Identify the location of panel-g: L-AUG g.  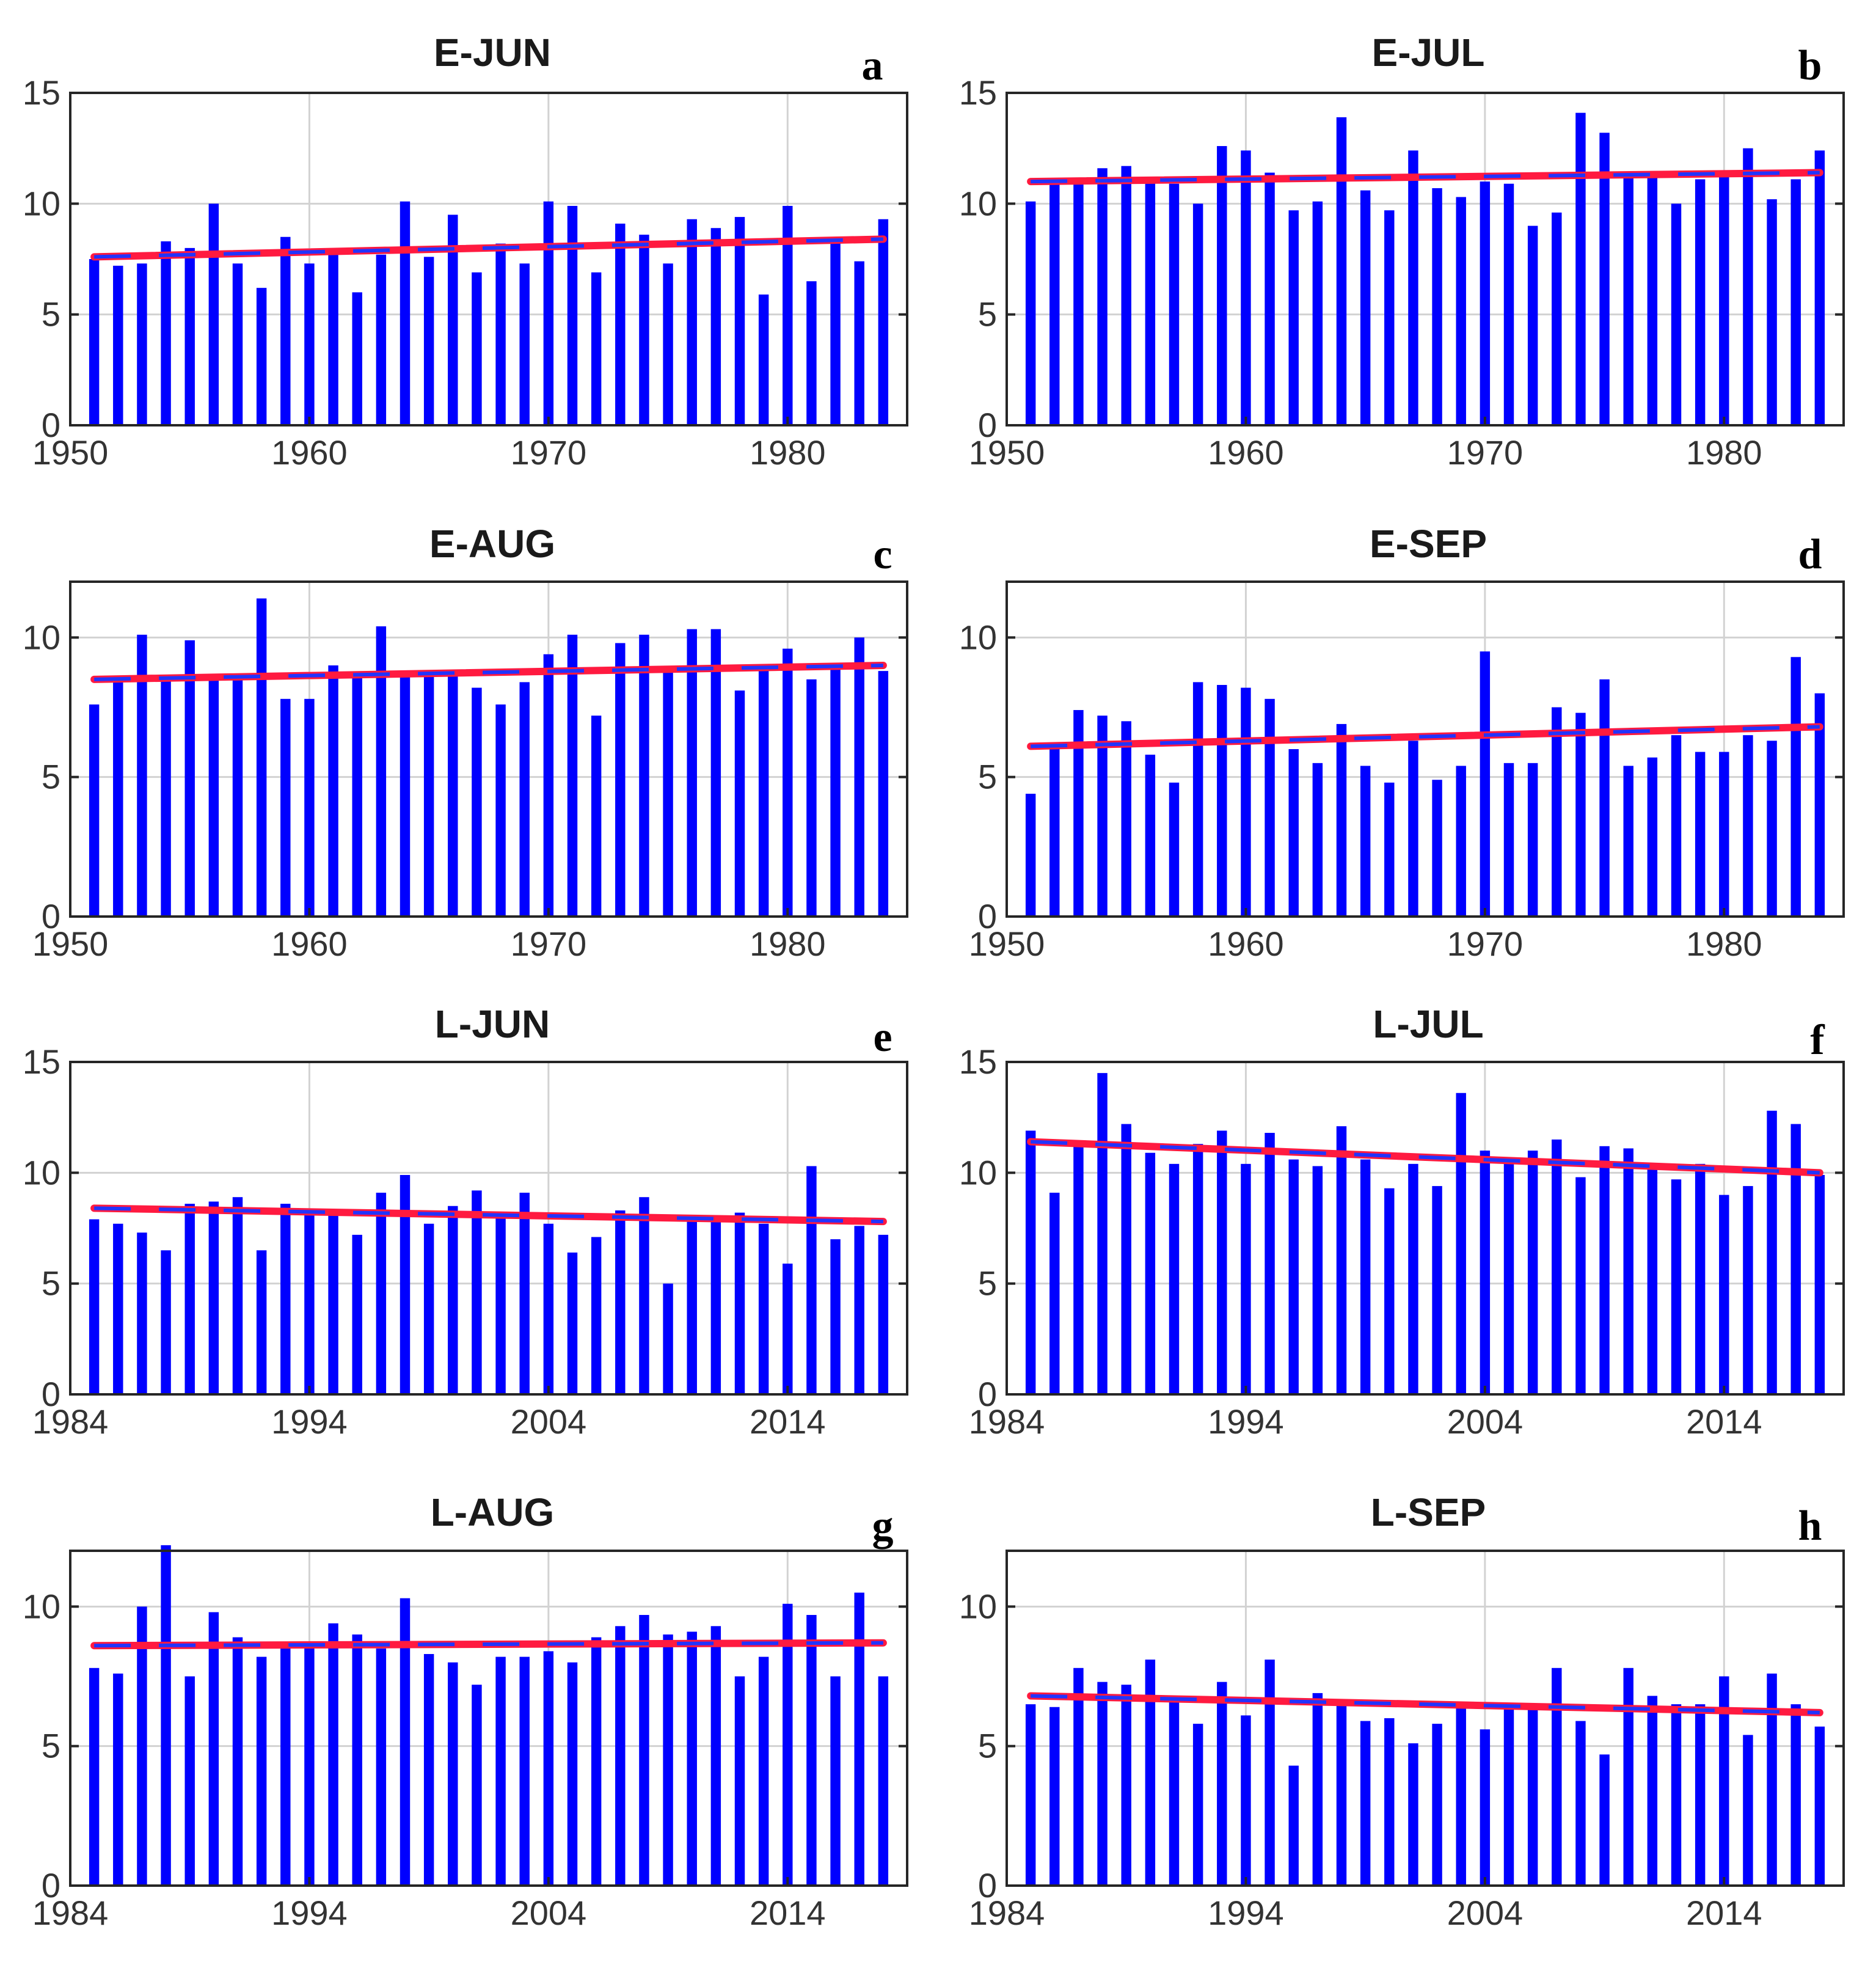
(662, 1520).